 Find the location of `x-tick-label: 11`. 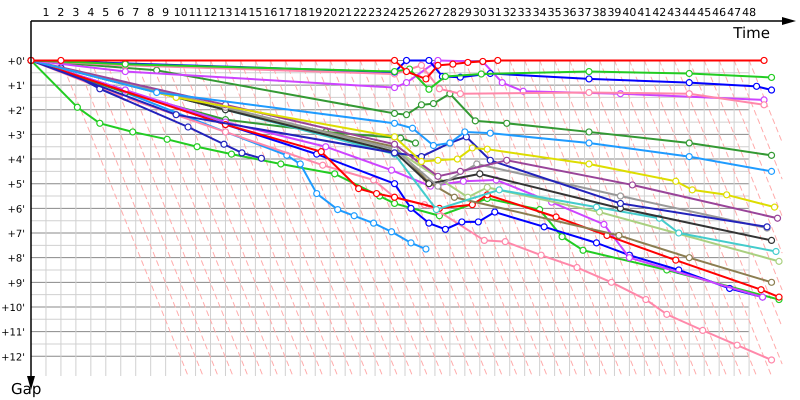

x-tick-label: 11 is located at coordinates (195, 12).